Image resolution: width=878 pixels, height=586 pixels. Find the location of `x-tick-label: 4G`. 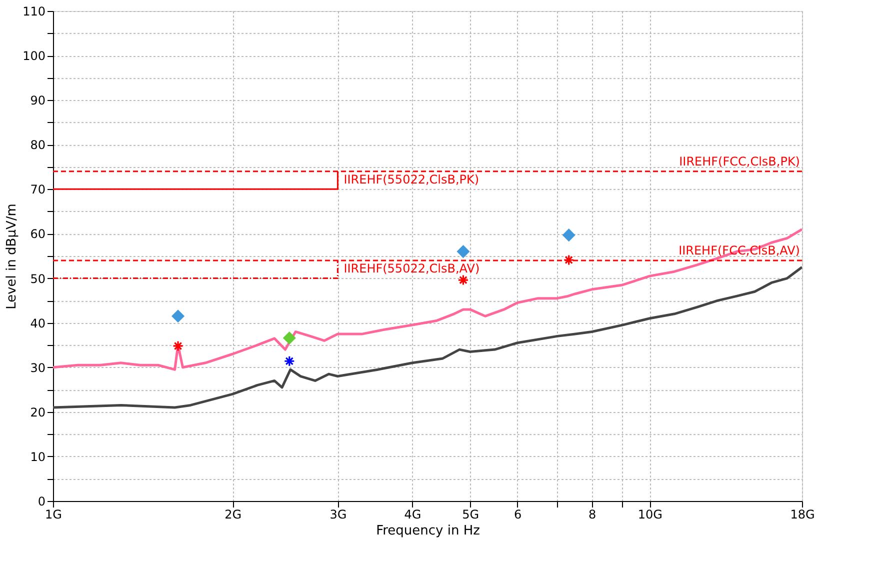

x-tick-label: 4G is located at coordinates (413, 515).